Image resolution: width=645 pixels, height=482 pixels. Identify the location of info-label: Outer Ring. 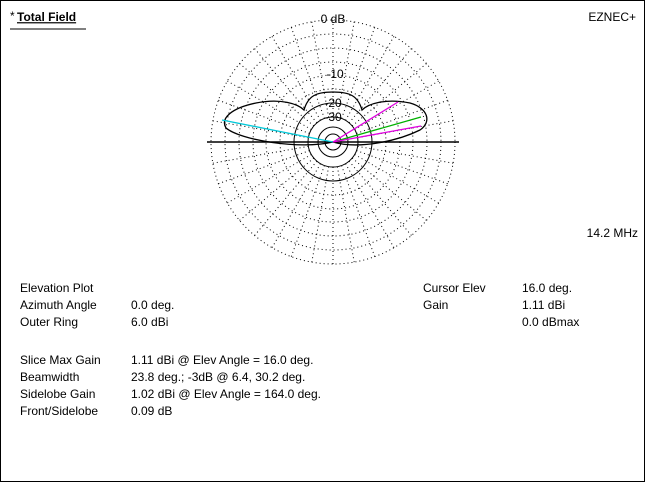
(49, 322).